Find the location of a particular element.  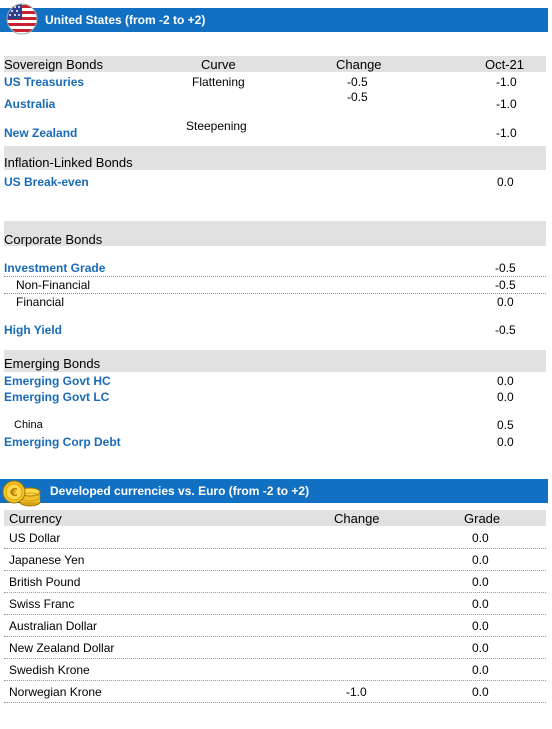

corporate-row-name: High Yield is located at coordinates (33, 330).